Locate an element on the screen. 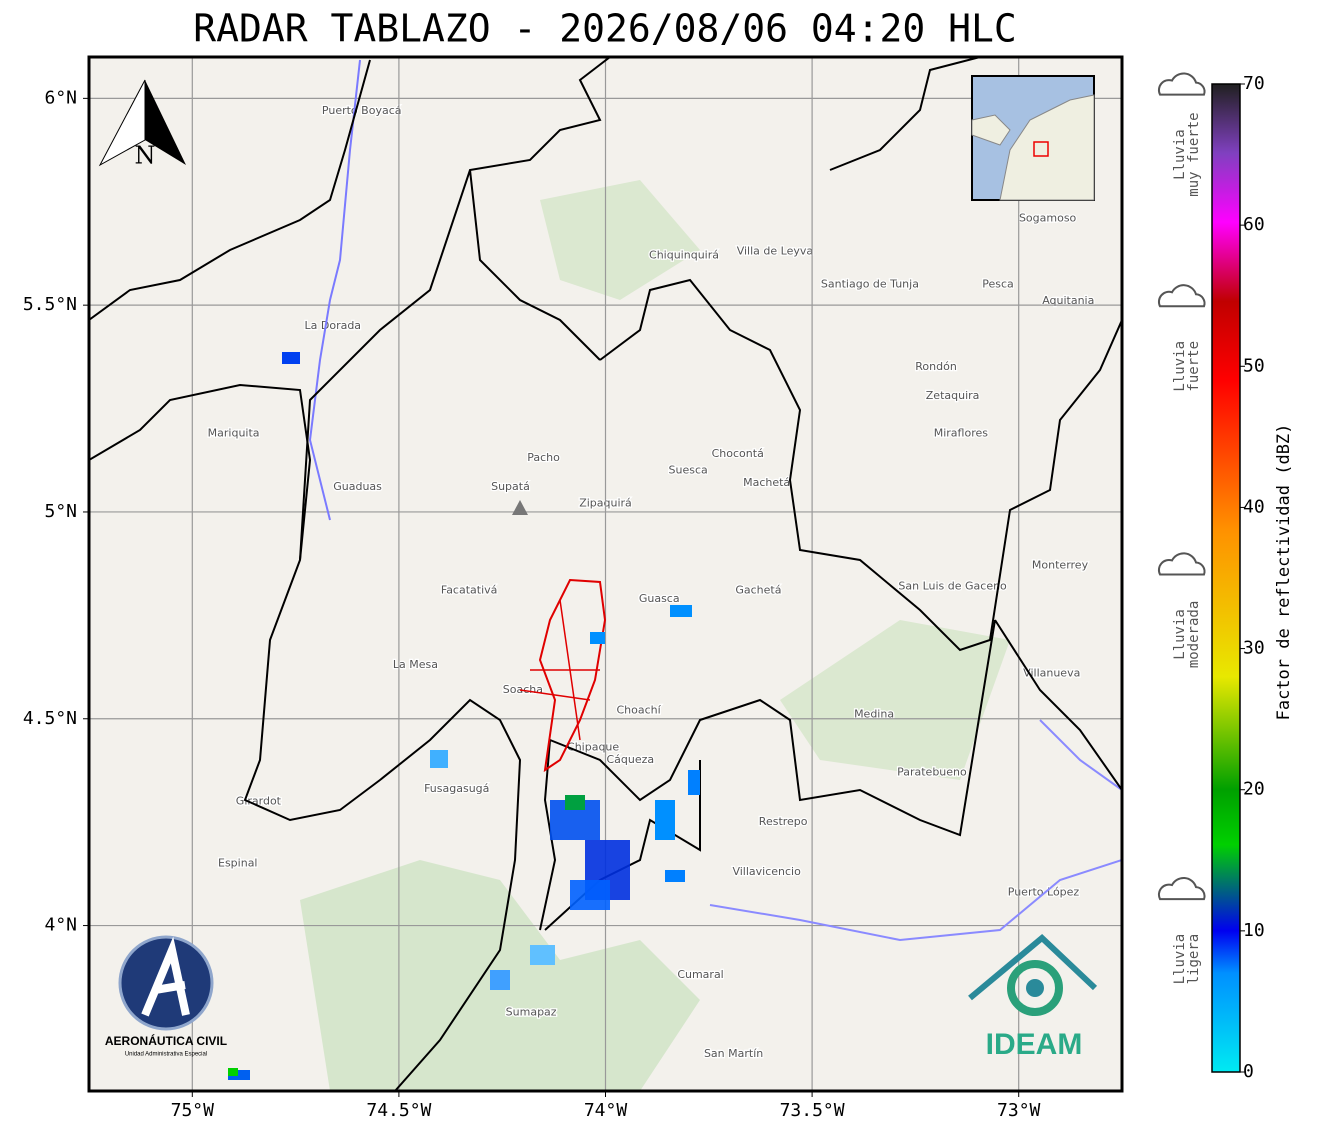  place-name: Facatativá is located at coordinates (469, 590).